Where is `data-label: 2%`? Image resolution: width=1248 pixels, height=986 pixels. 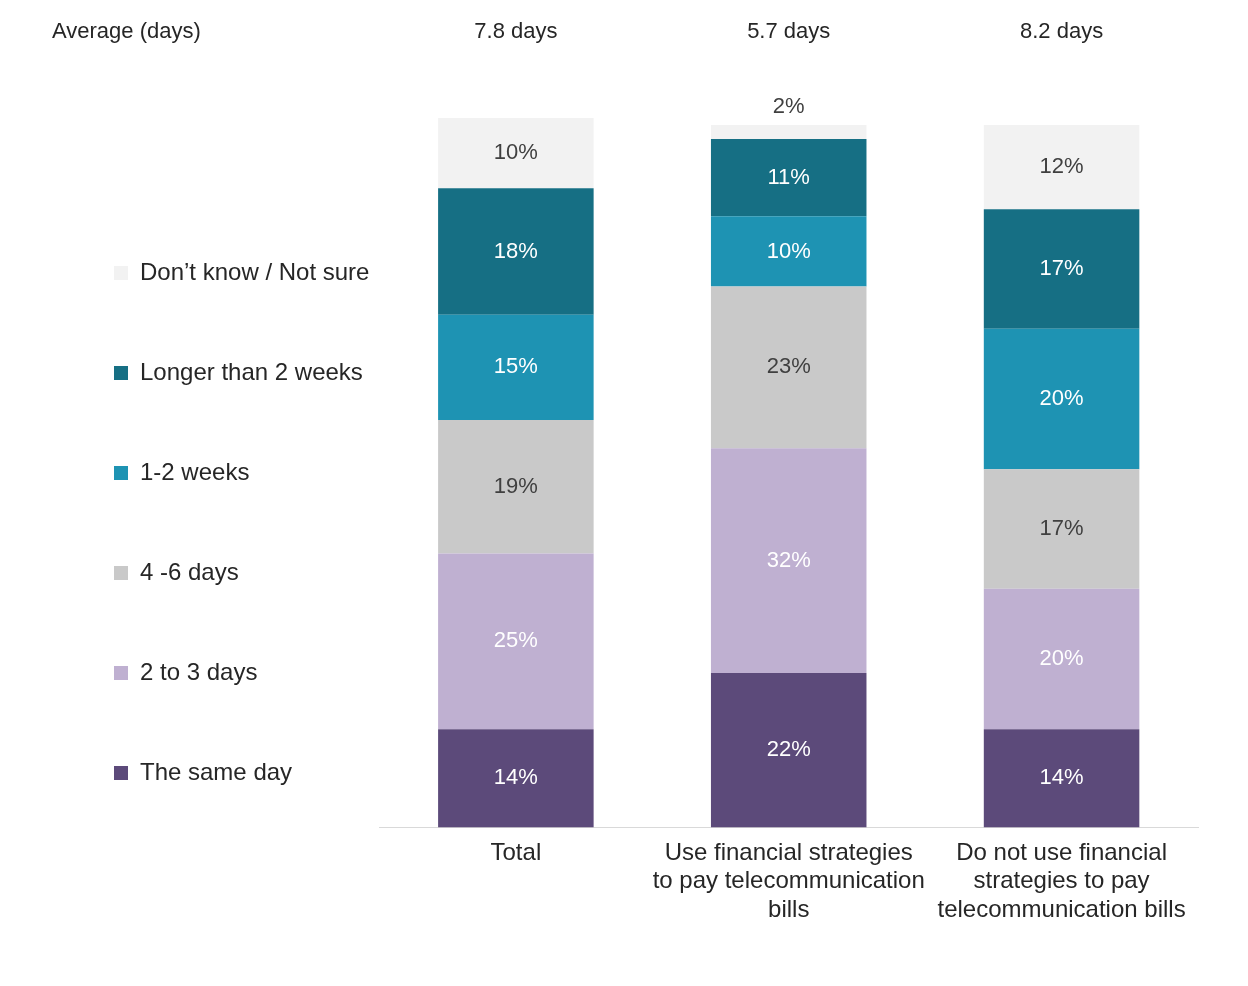
data-label: 2% is located at coordinates (788, 106).